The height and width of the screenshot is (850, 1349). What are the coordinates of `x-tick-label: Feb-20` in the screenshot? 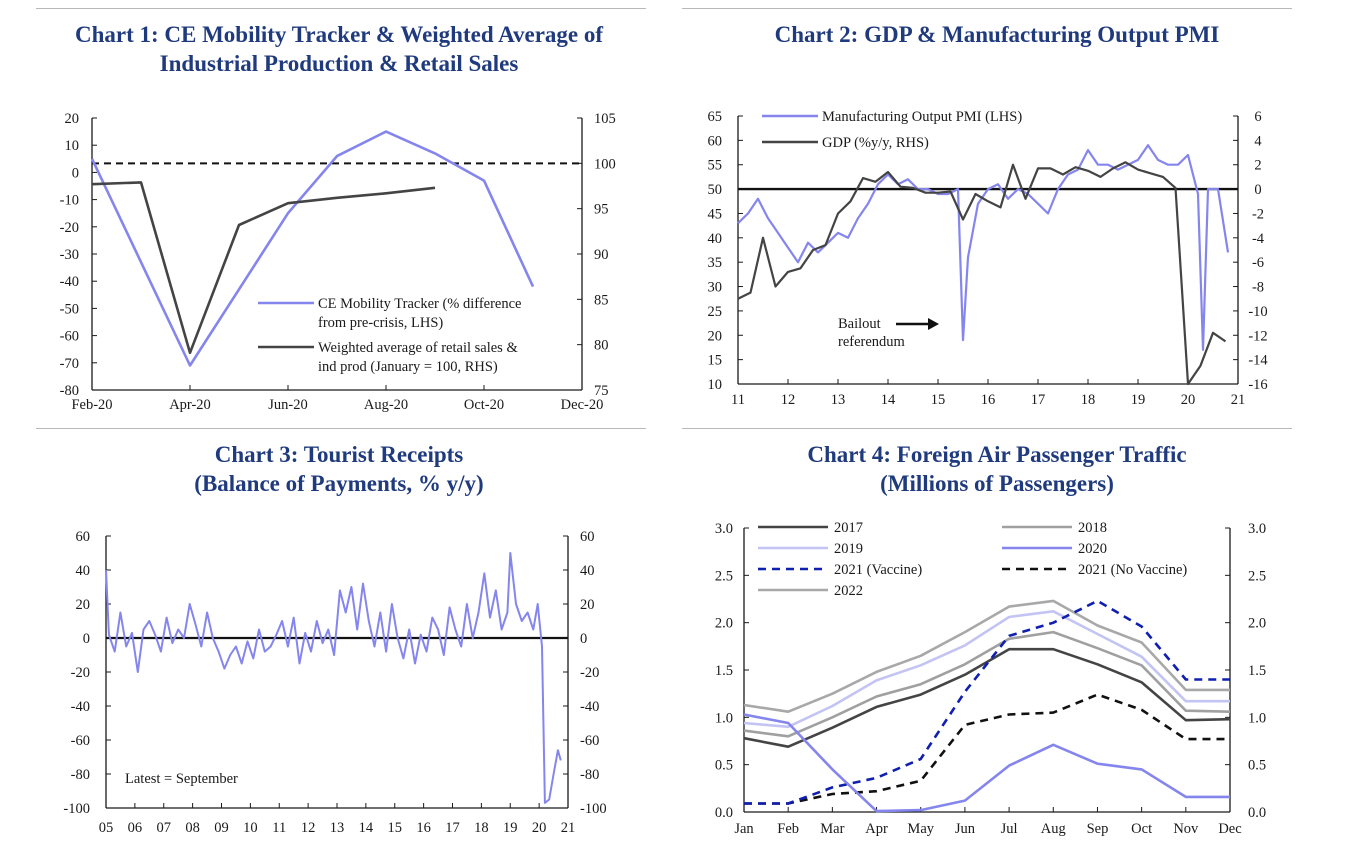 It's located at (91, 405).